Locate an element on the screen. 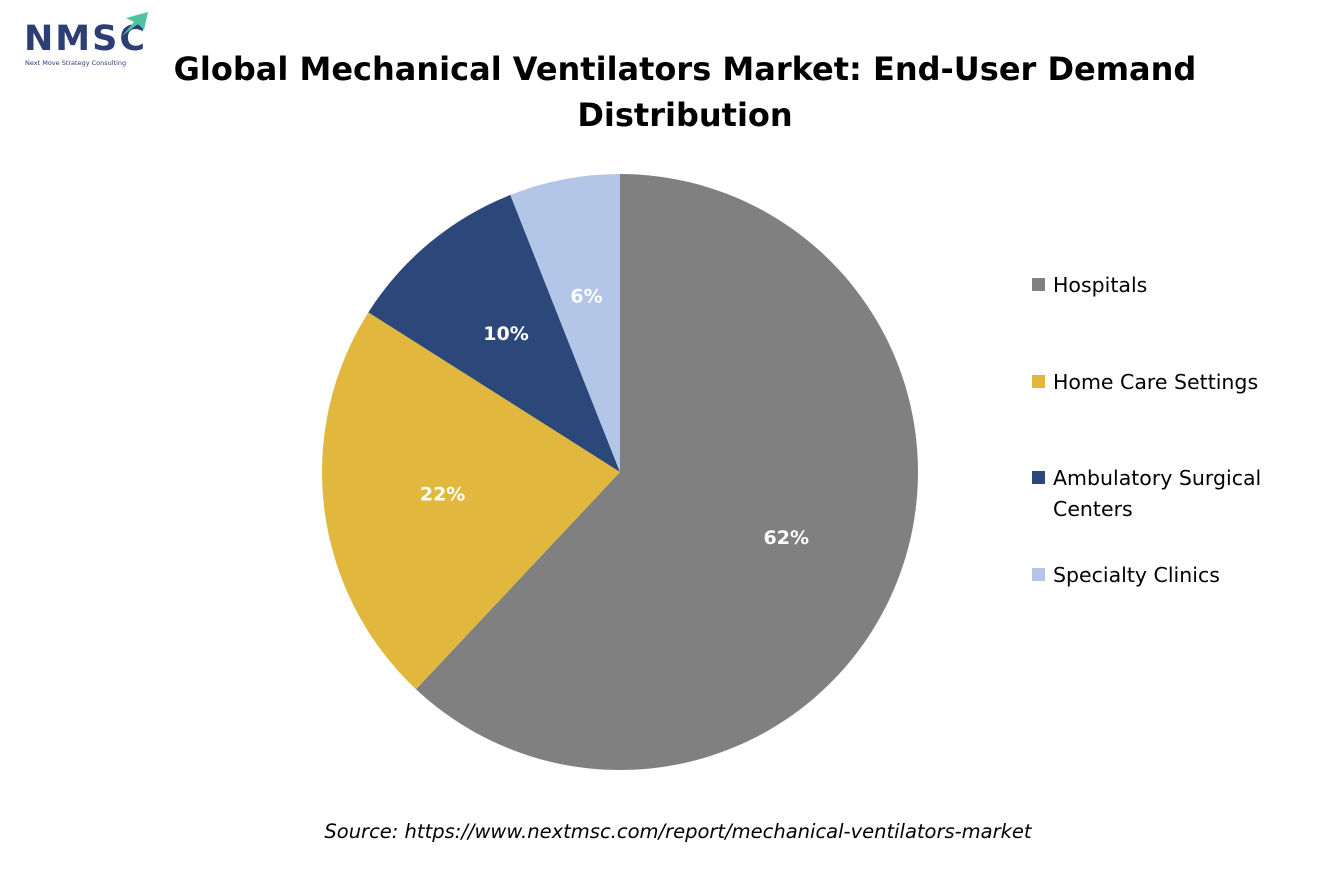  pie-slice-ambulatory-surgical-centers is located at coordinates (494, 333).